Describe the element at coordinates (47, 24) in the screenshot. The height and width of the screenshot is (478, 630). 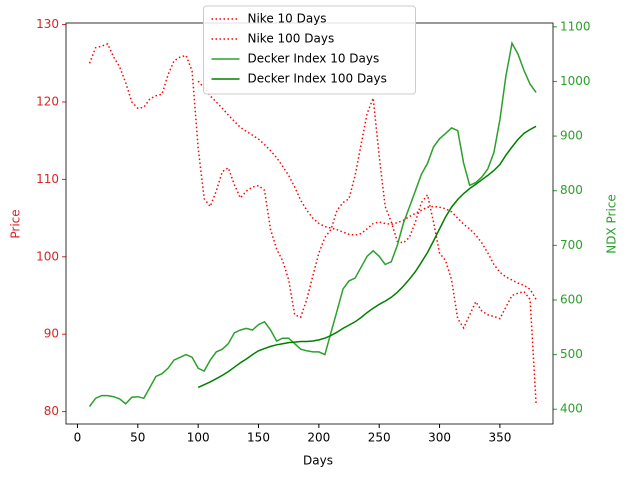
I see `y-tick-label: 130` at that location.